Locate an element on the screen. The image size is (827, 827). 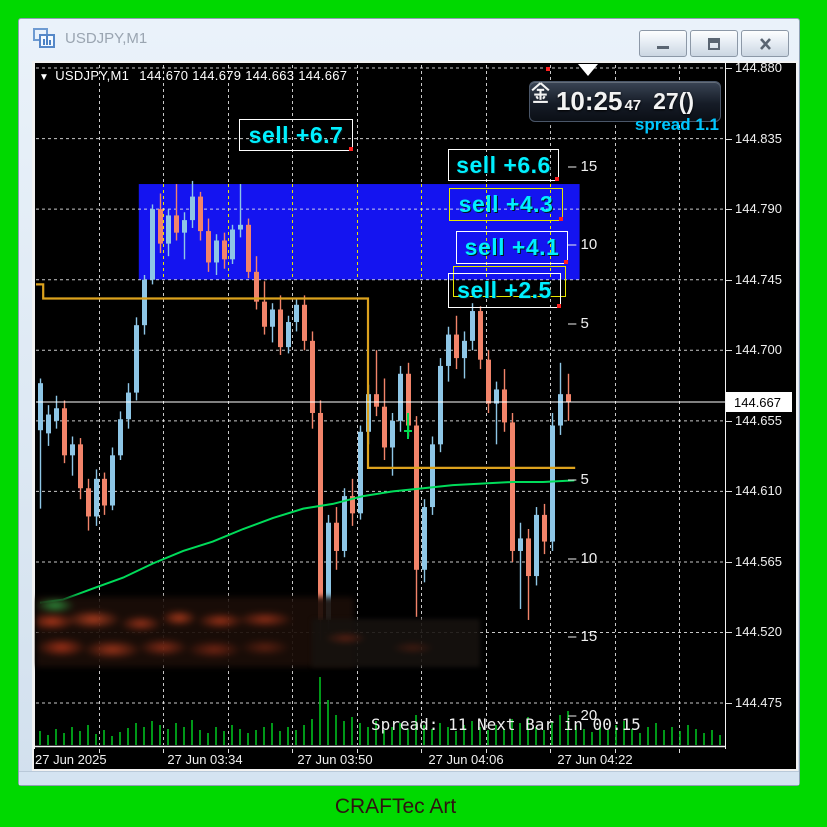
price-axis-label: 144.835 is located at coordinates (758, 138).